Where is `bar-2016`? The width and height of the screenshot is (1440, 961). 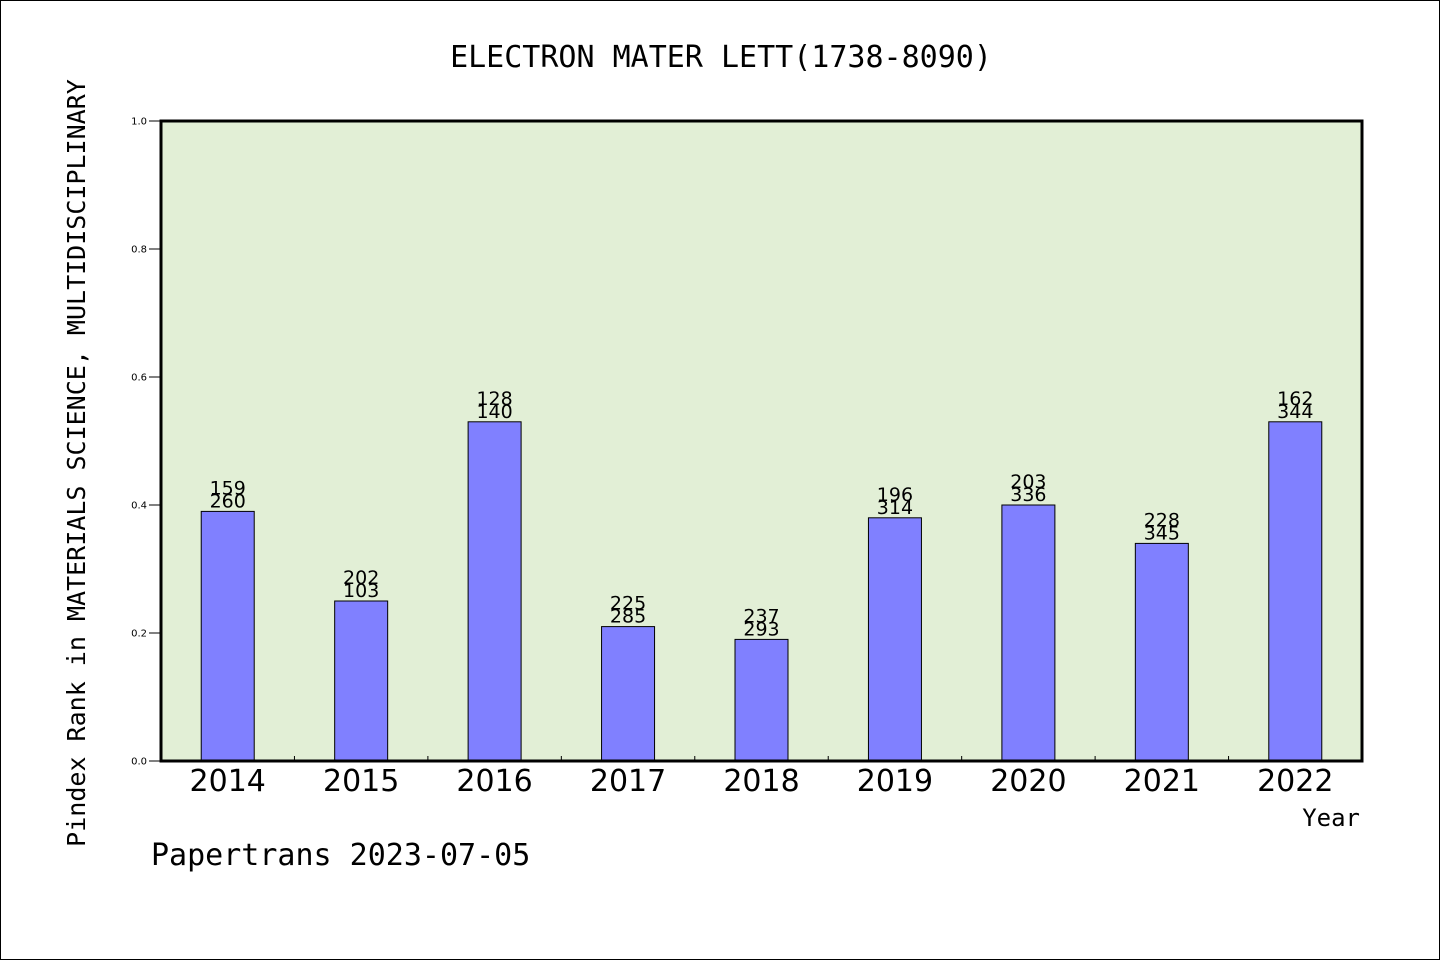 bar-2016 is located at coordinates (494, 591).